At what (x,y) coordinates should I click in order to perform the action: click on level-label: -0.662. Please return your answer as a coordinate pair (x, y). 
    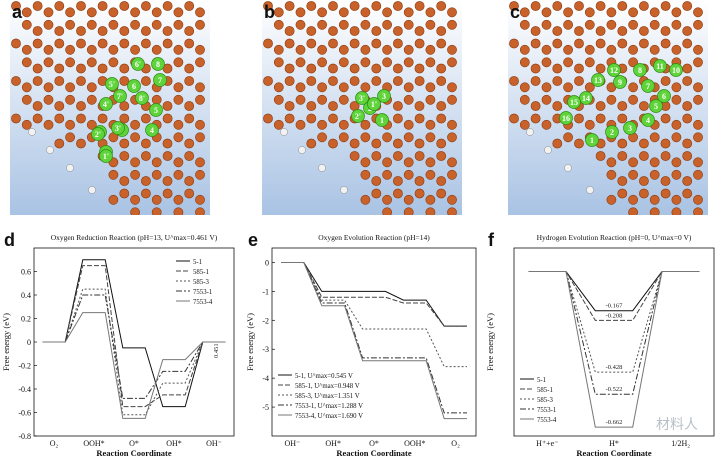
    Looking at the image, I should click on (614, 422).